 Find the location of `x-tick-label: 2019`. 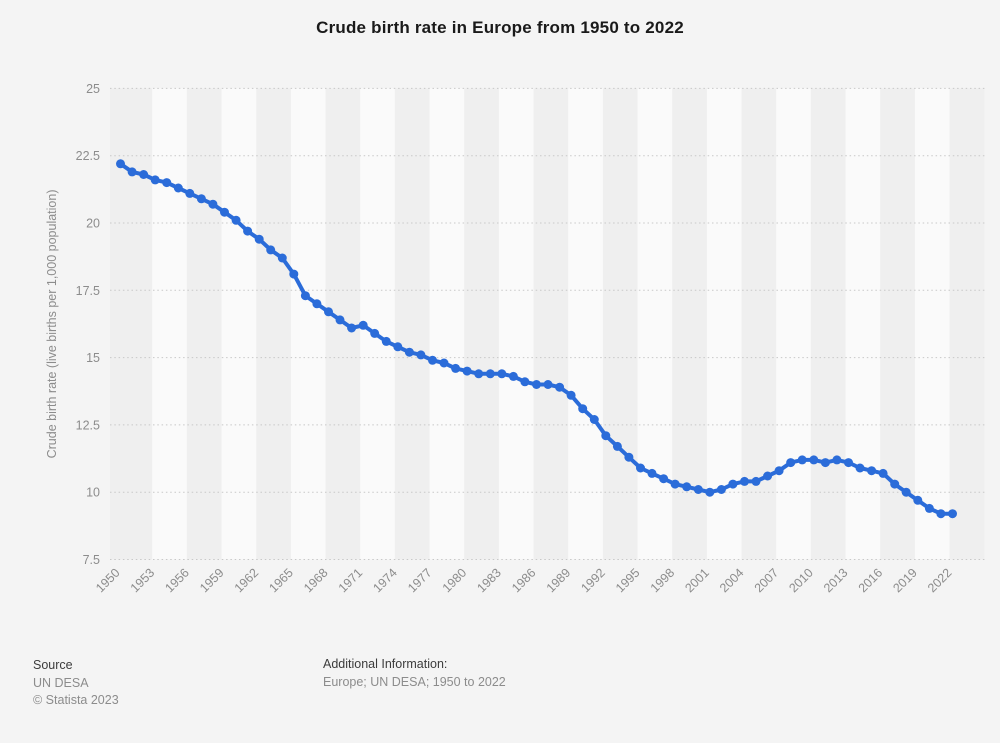

x-tick-label: 2019 is located at coordinates (905, 581).